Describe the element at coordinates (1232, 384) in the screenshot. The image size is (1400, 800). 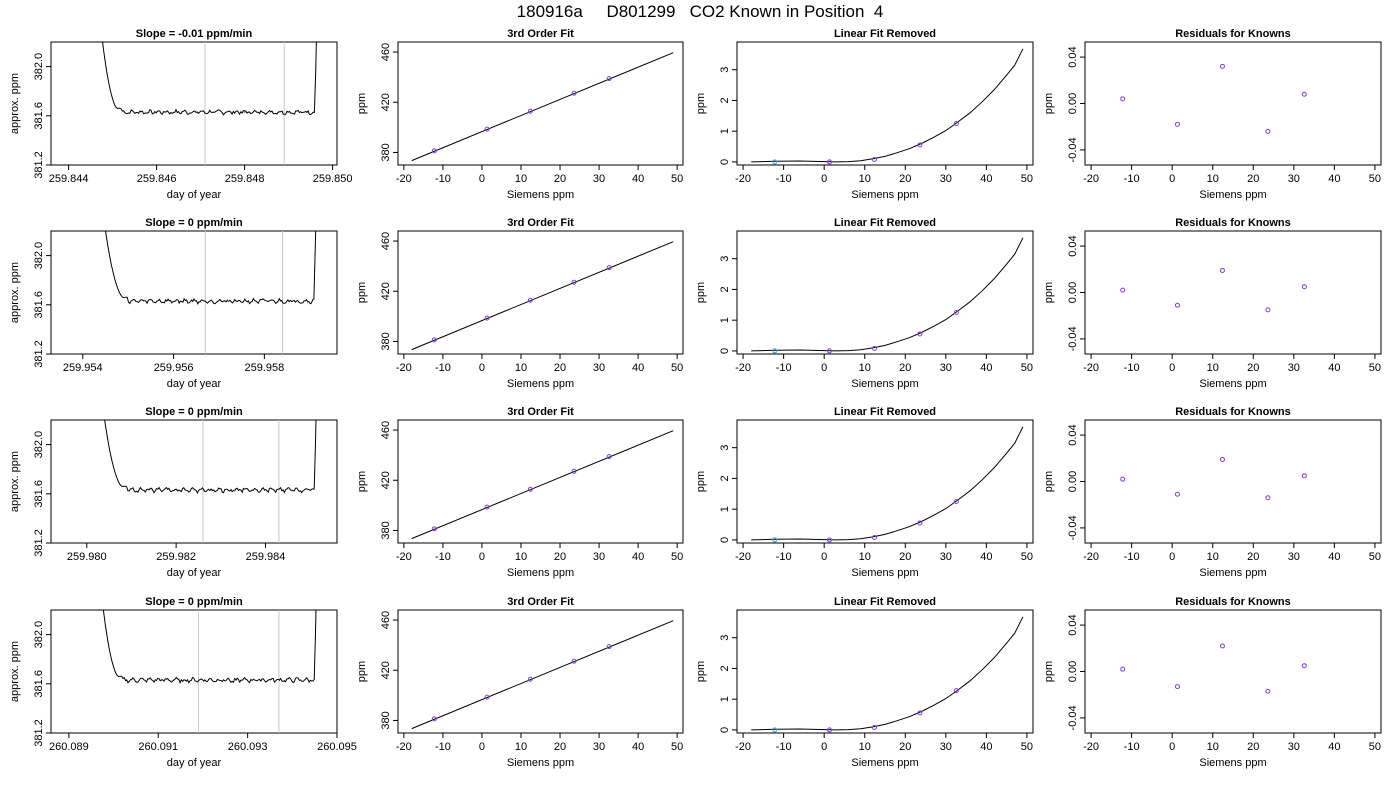
I see `x-axis-label: Siemens ppm` at that location.